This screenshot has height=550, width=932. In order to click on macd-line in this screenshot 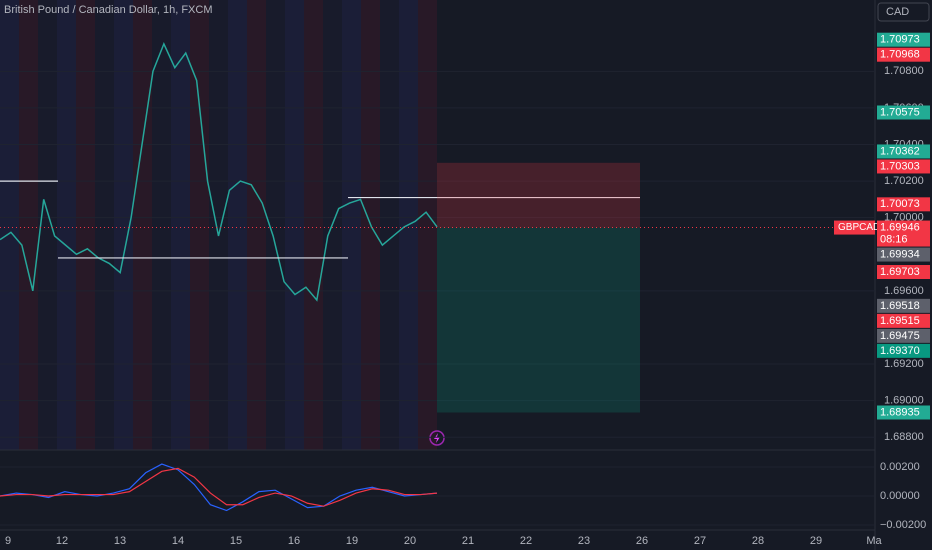, I will do `click(219, 487)`.